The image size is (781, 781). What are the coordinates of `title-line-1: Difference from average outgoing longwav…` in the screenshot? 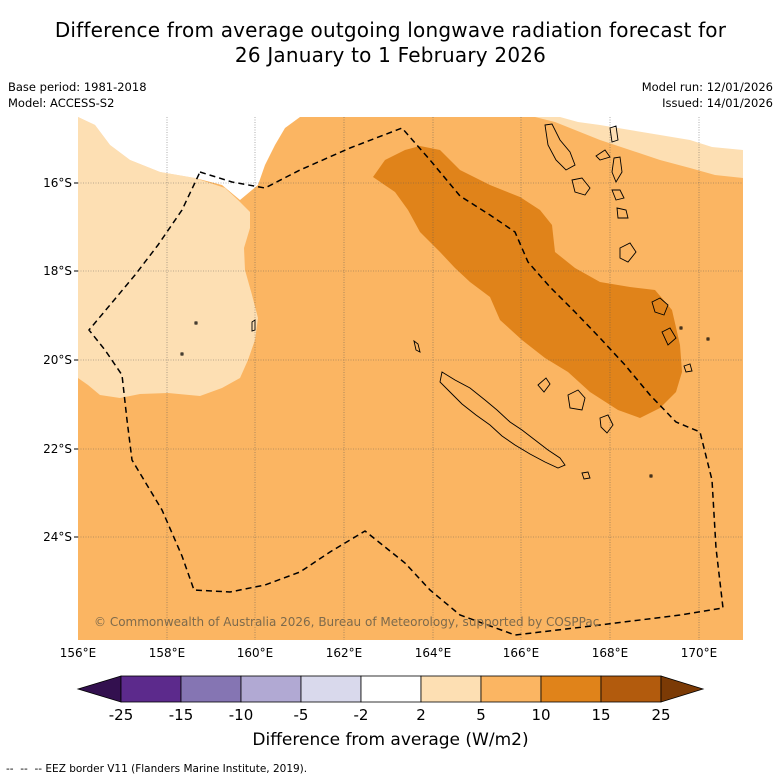 It's located at (390, 30).